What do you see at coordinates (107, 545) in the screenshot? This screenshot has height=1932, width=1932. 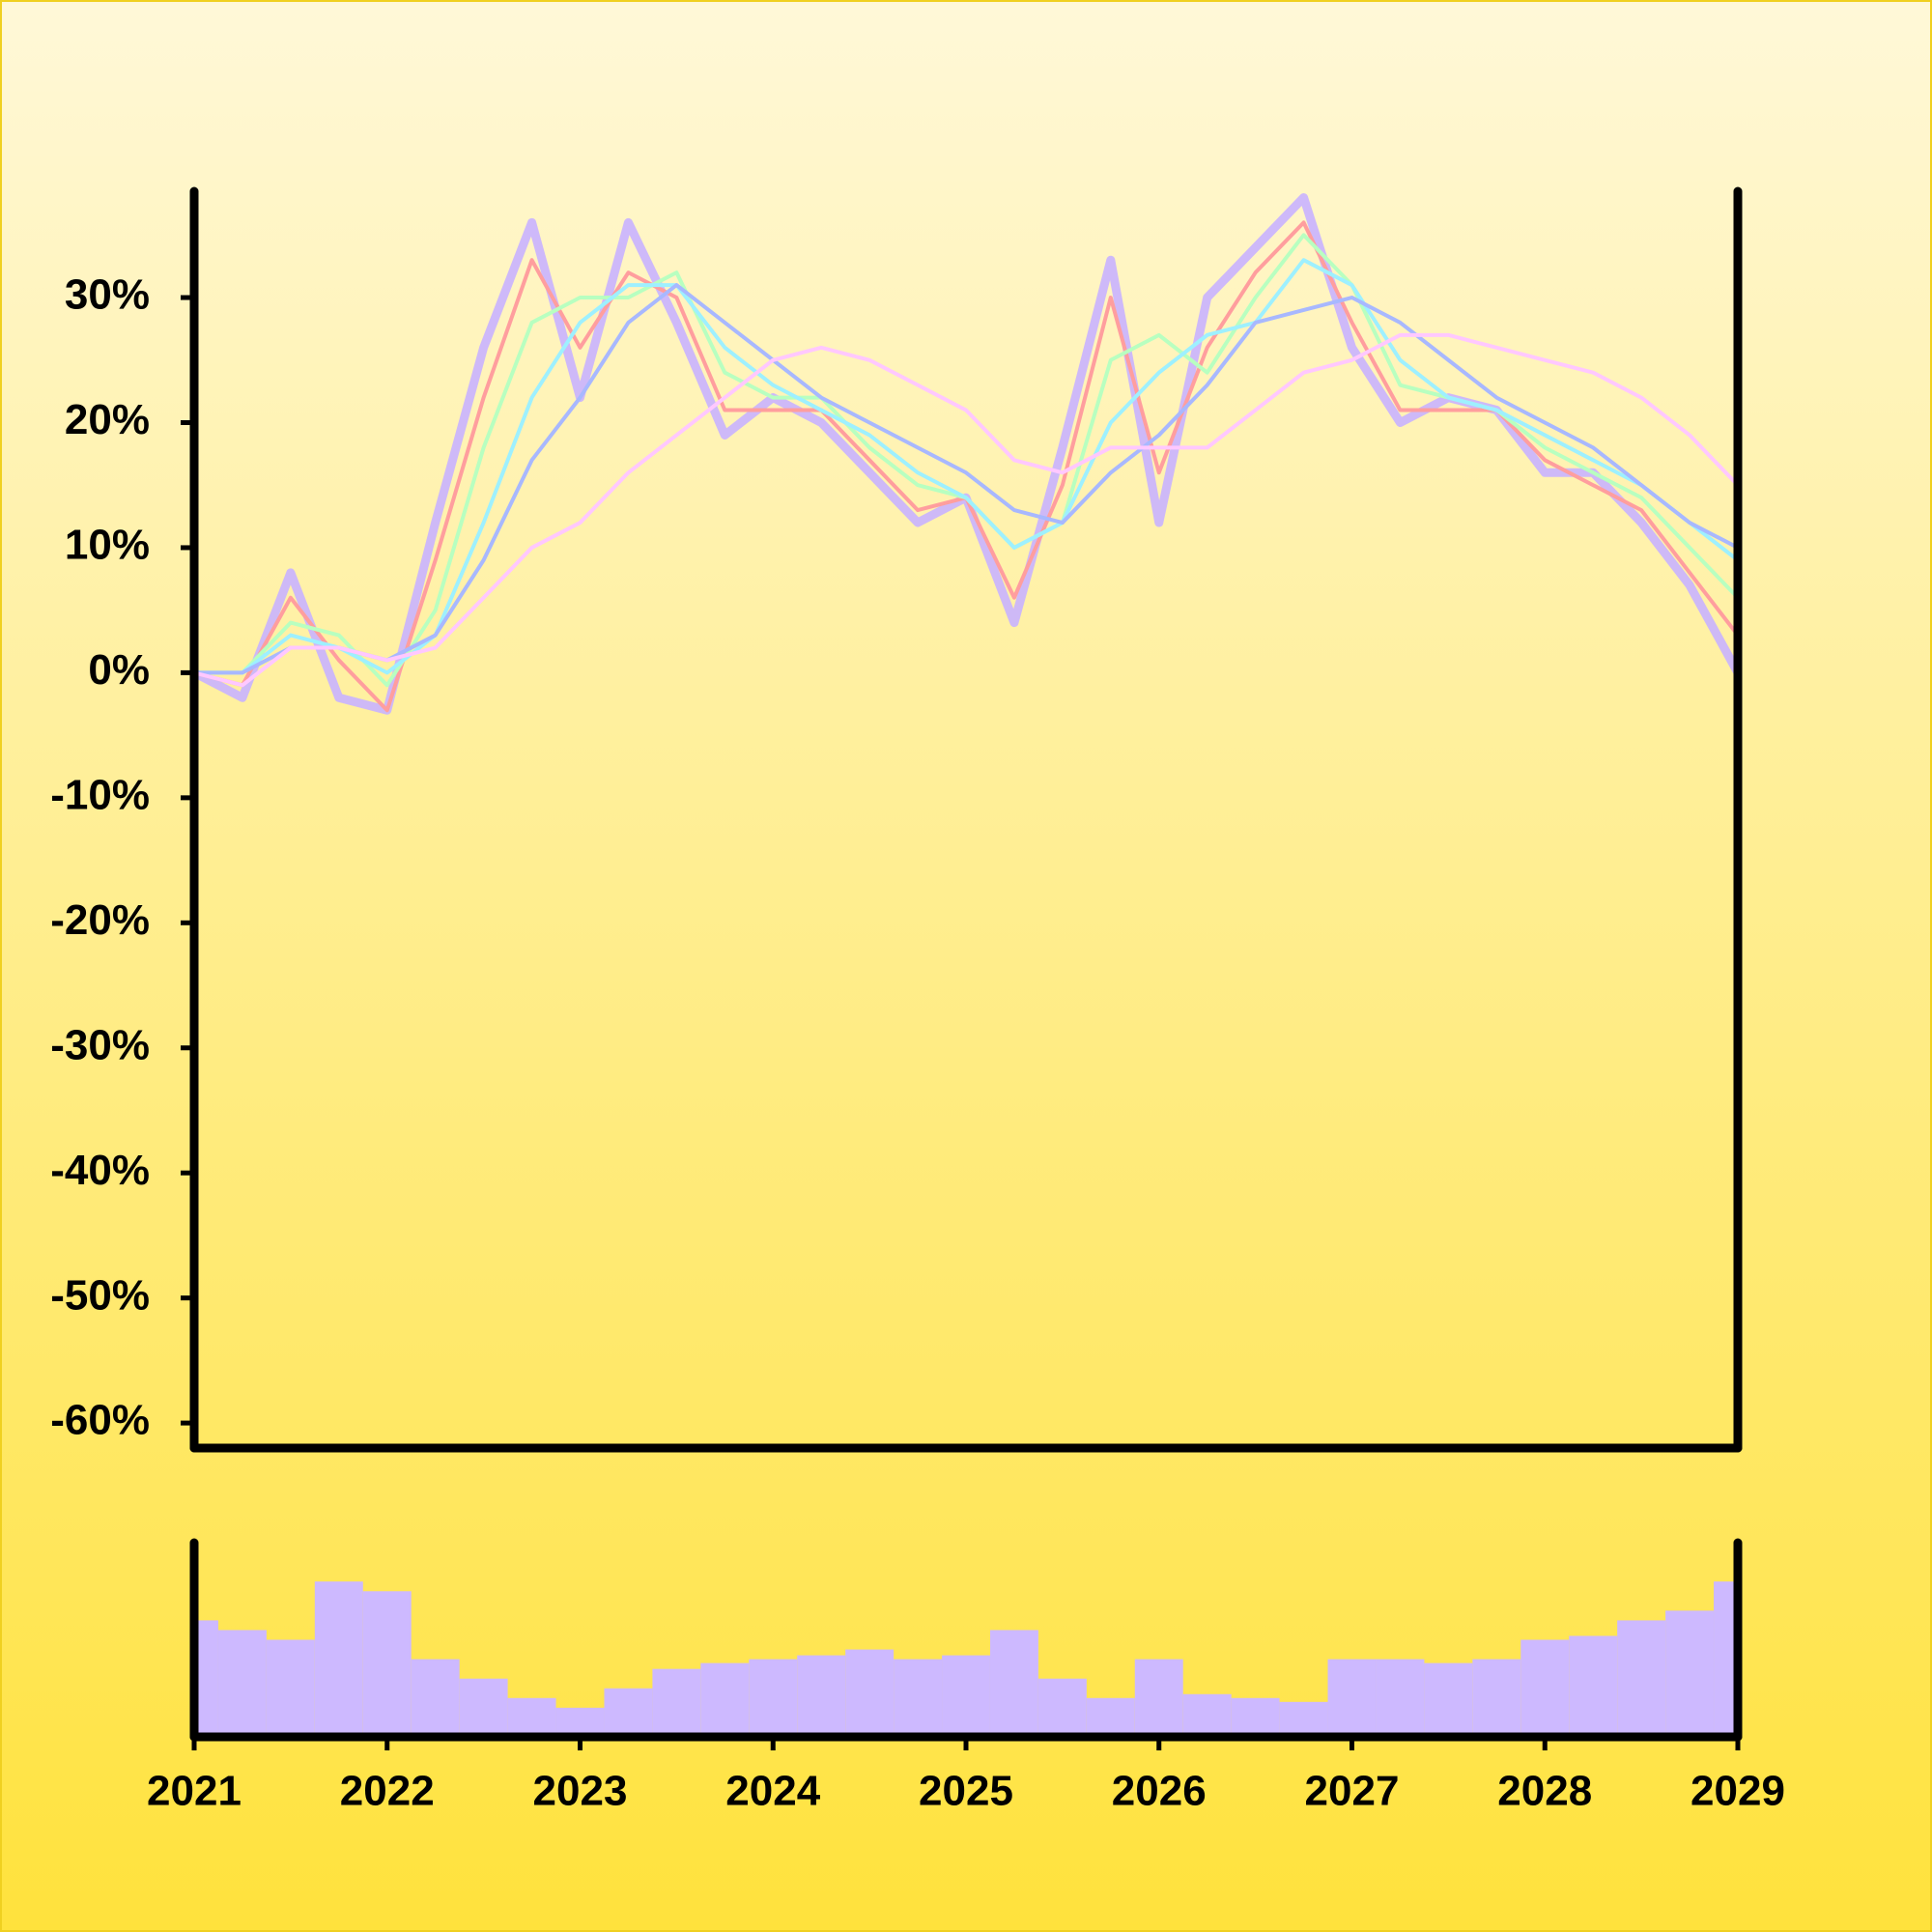 I see `y-tick-label: 10%` at bounding box center [107, 545].